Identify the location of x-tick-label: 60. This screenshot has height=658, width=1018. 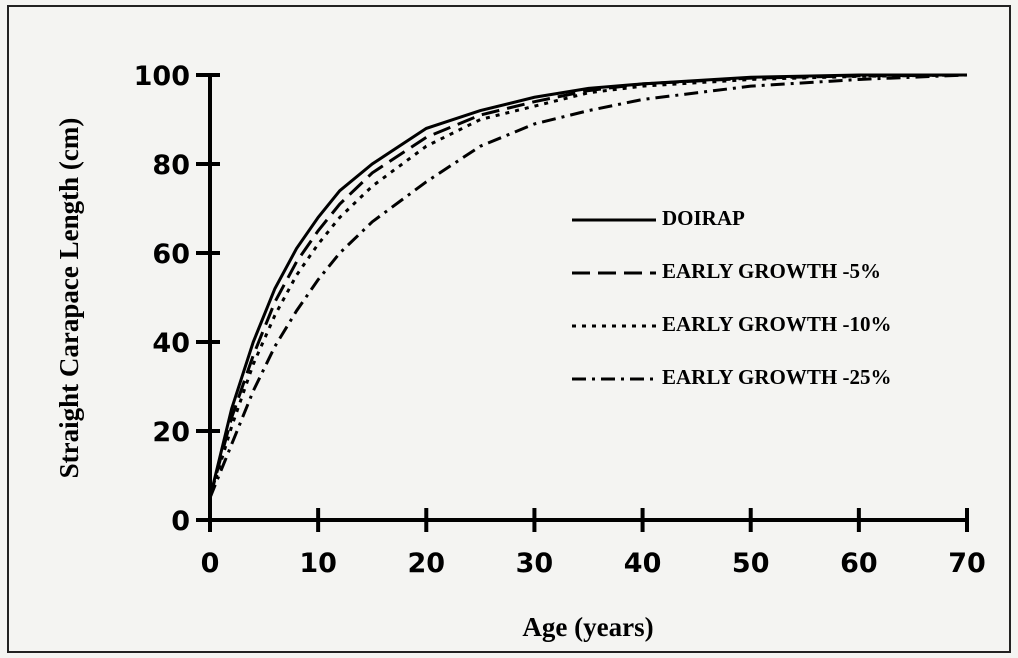
(859, 563).